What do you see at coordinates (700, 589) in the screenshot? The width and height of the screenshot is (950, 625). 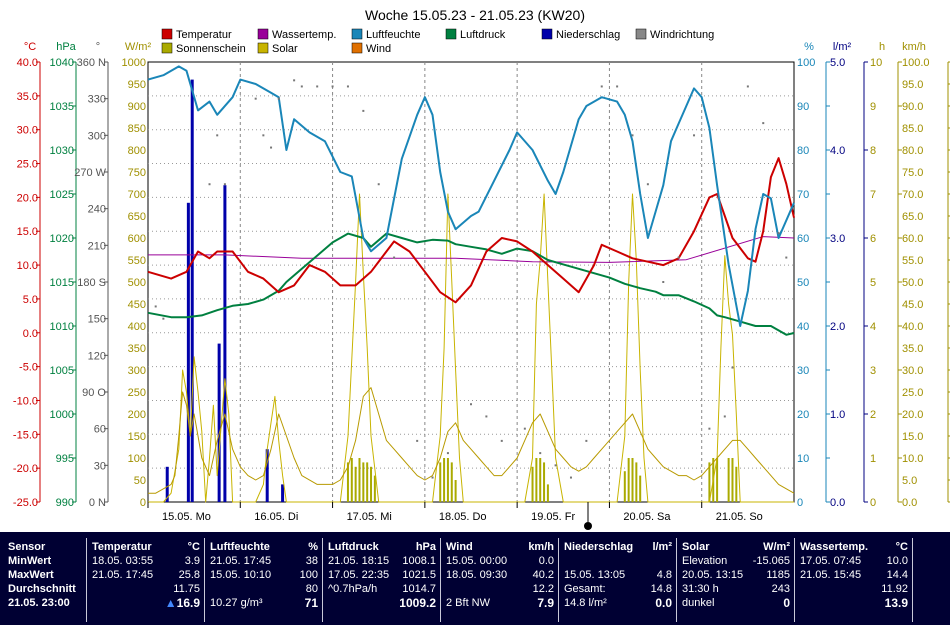 I see `solar-r3-label: 31:30 h` at bounding box center [700, 589].